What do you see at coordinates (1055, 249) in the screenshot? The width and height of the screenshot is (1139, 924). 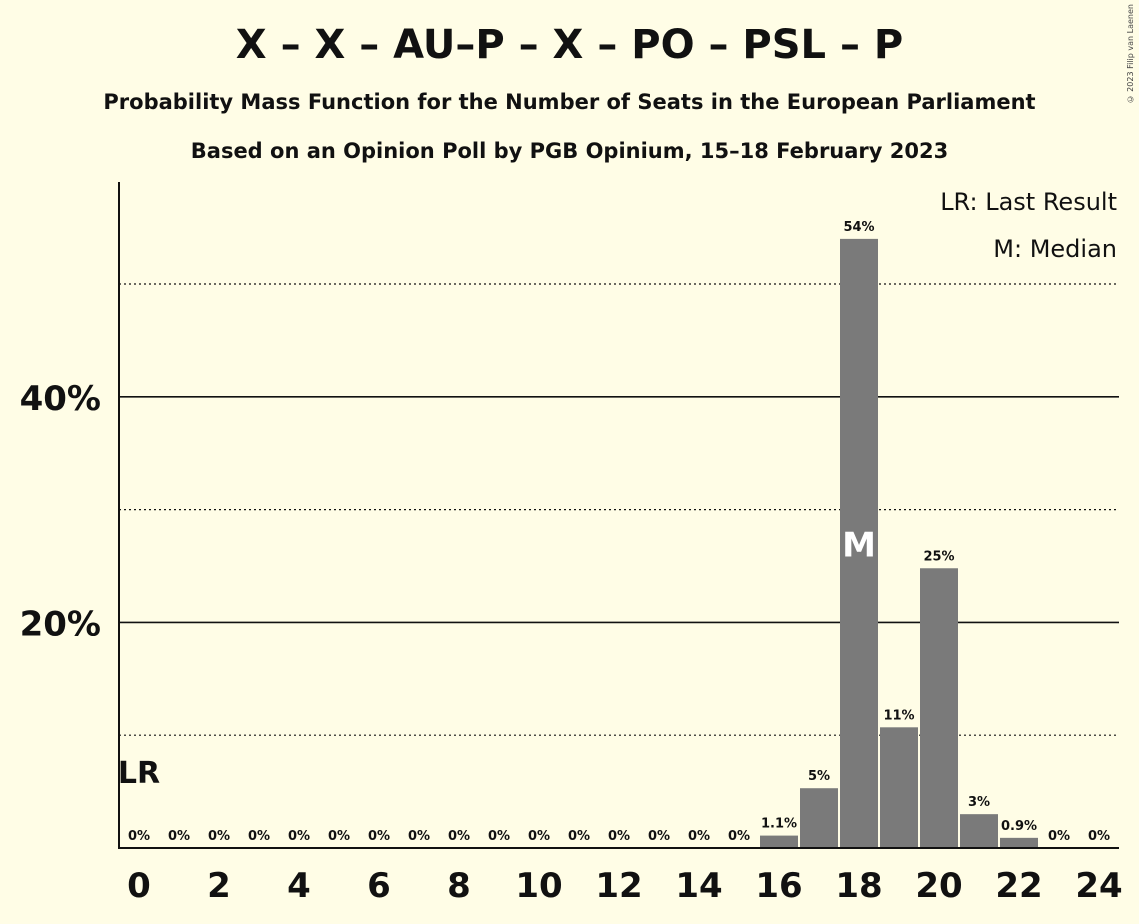 I see `legend-median: M: Median` at bounding box center [1055, 249].